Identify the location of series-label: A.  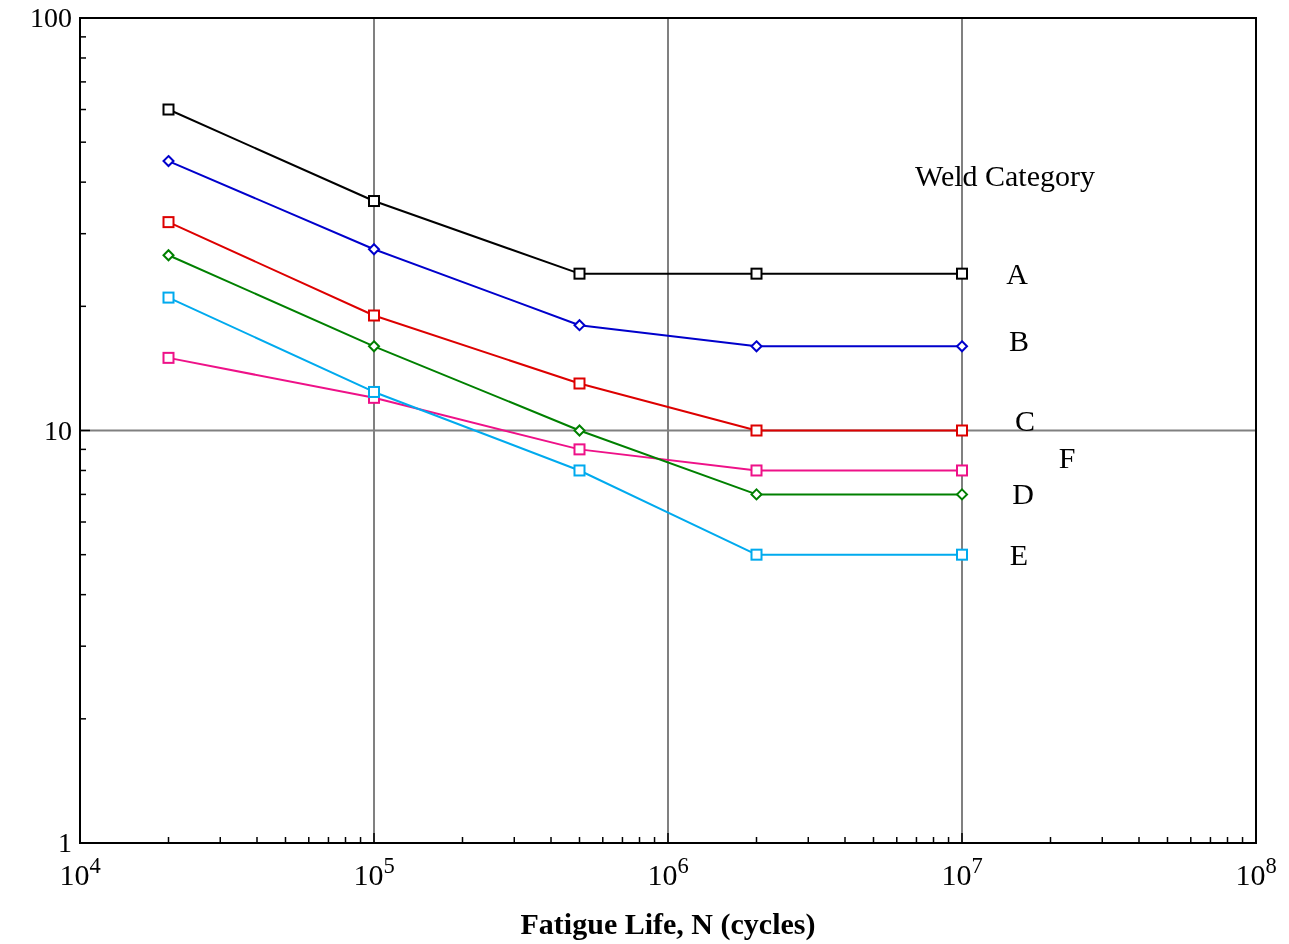
(1017, 273).